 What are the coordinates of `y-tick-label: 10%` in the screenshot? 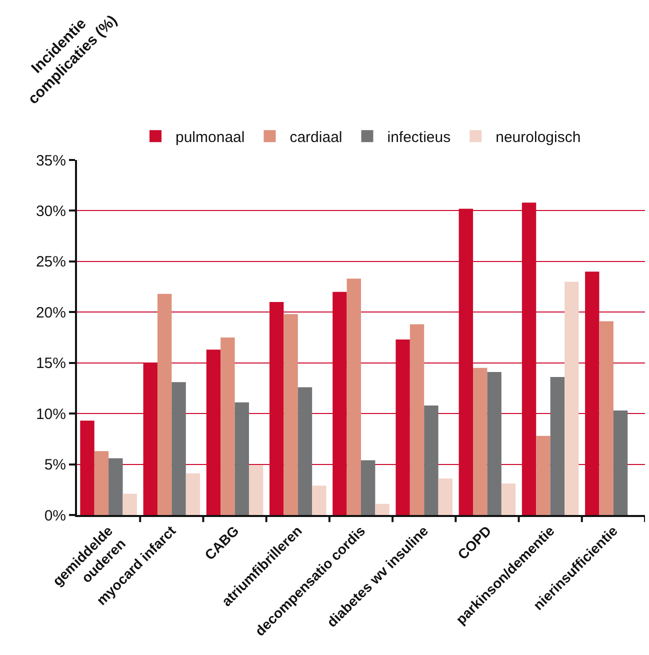 It's located at (51, 414).